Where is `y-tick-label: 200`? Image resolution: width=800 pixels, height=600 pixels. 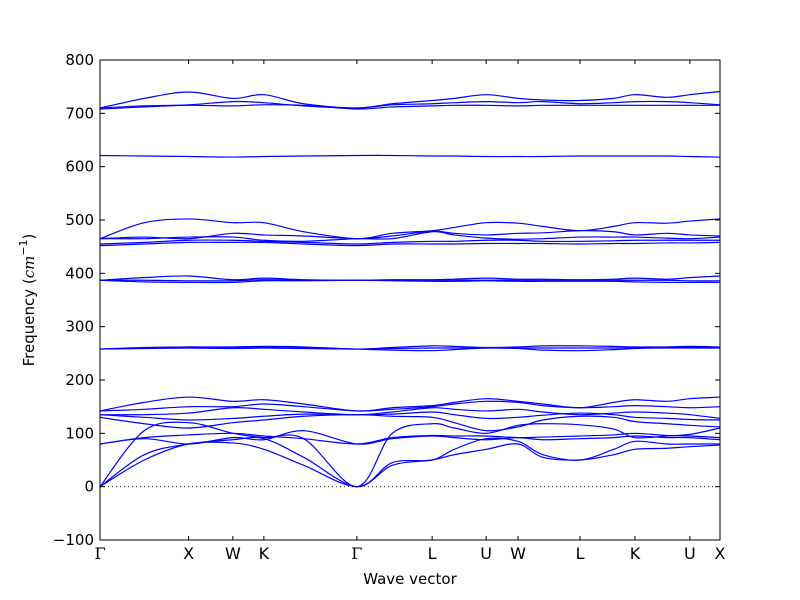
y-tick-label: 200 is located at coordinates (79, 380).